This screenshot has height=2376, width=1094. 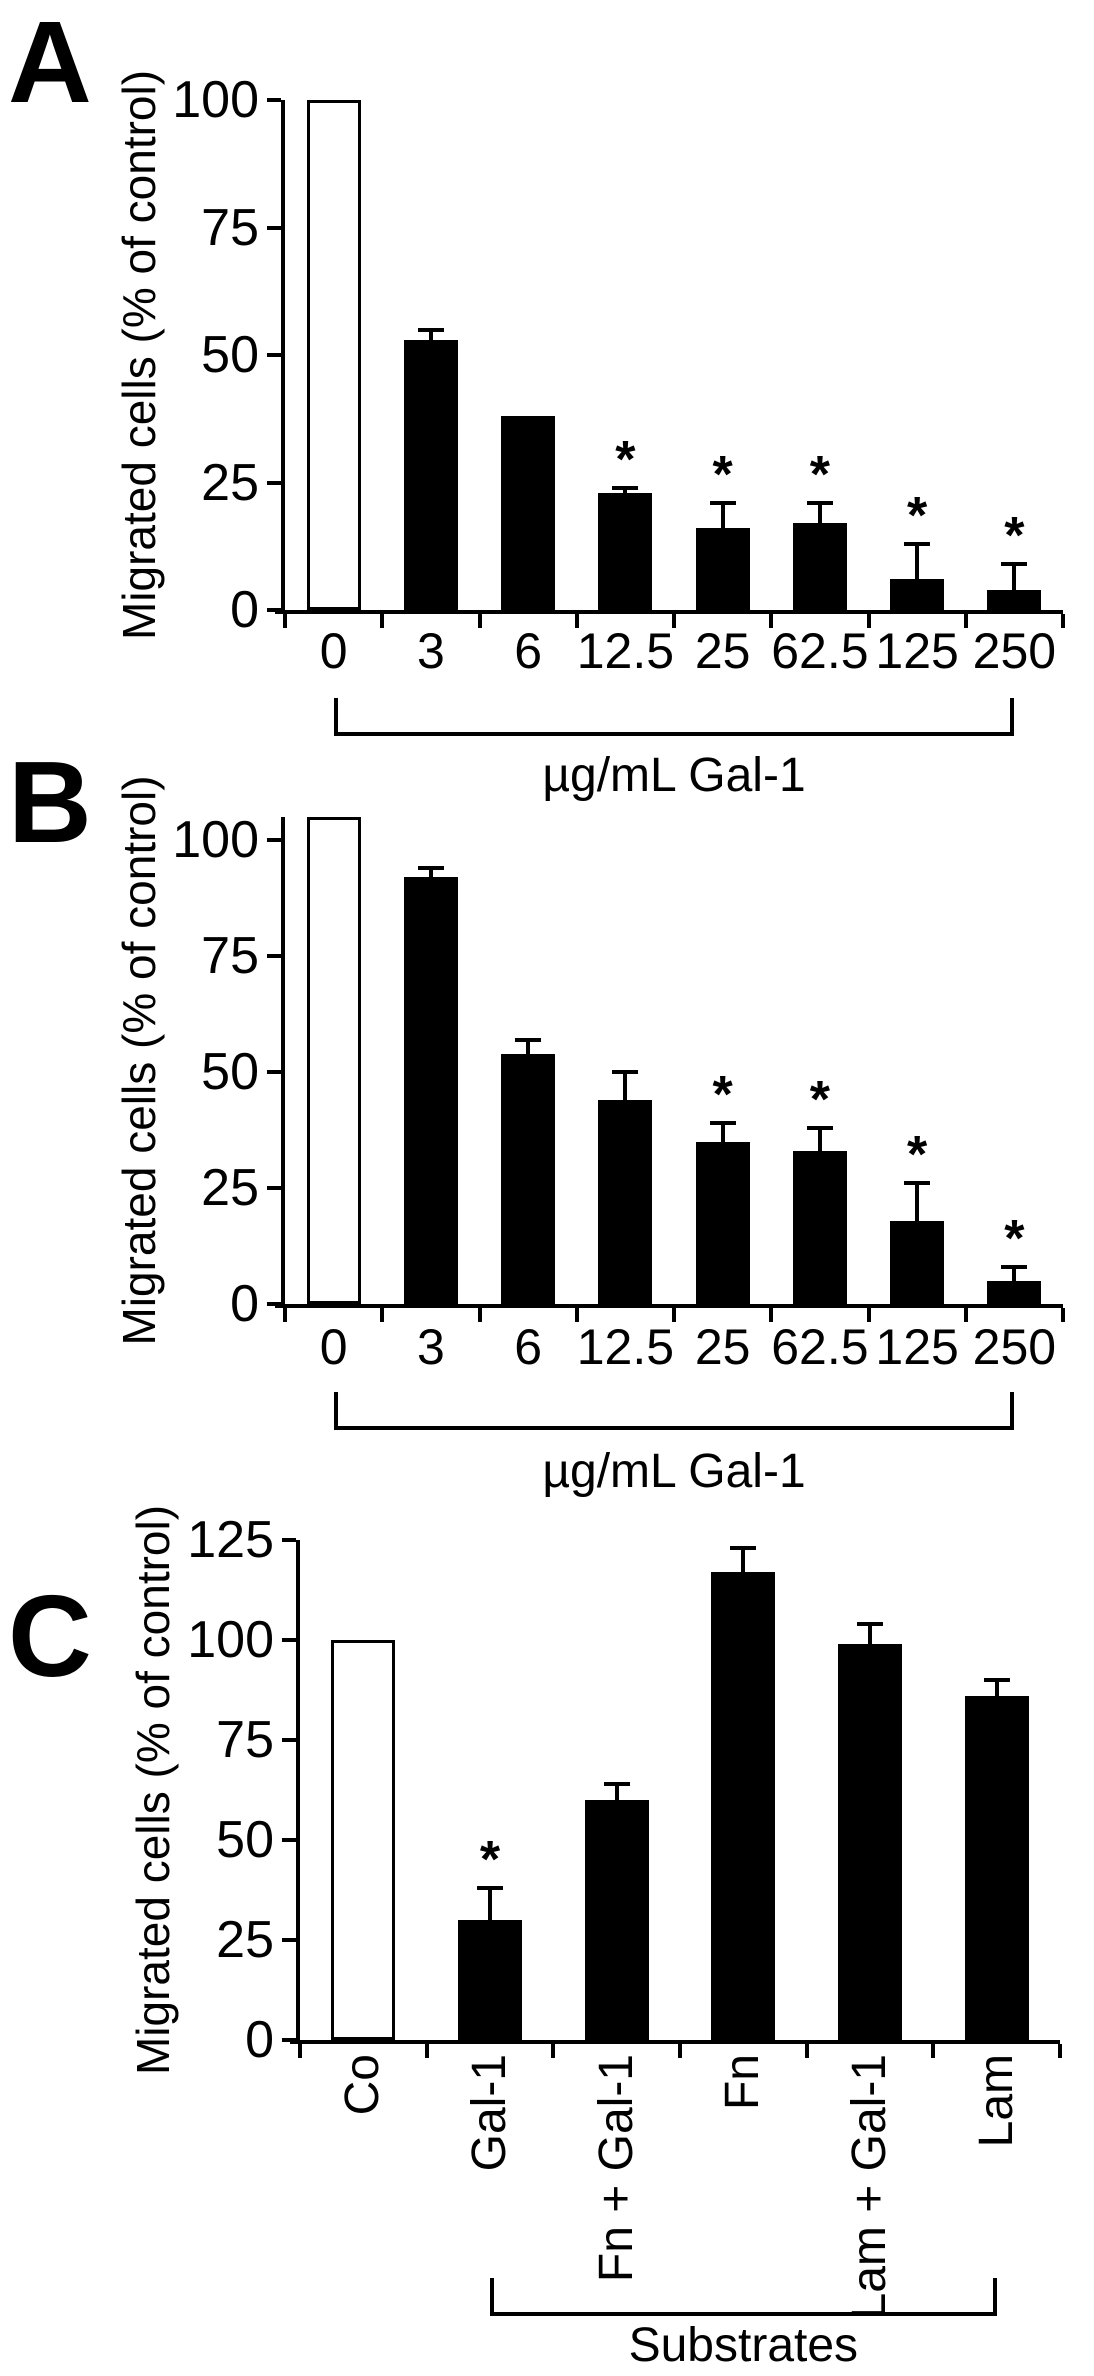 I want to click on x-tick-label: Gal-1, so click(x=489, y=2113).